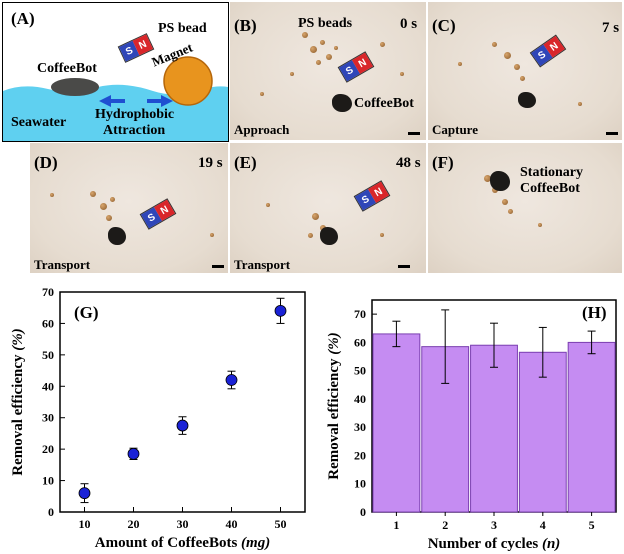 Image resolution: width=624 pixels, height=554 pixels. What do you see at coordinates (188, 81) in the screenshot?
I see `ps-bead-shape` at bounding box center [188, 81].